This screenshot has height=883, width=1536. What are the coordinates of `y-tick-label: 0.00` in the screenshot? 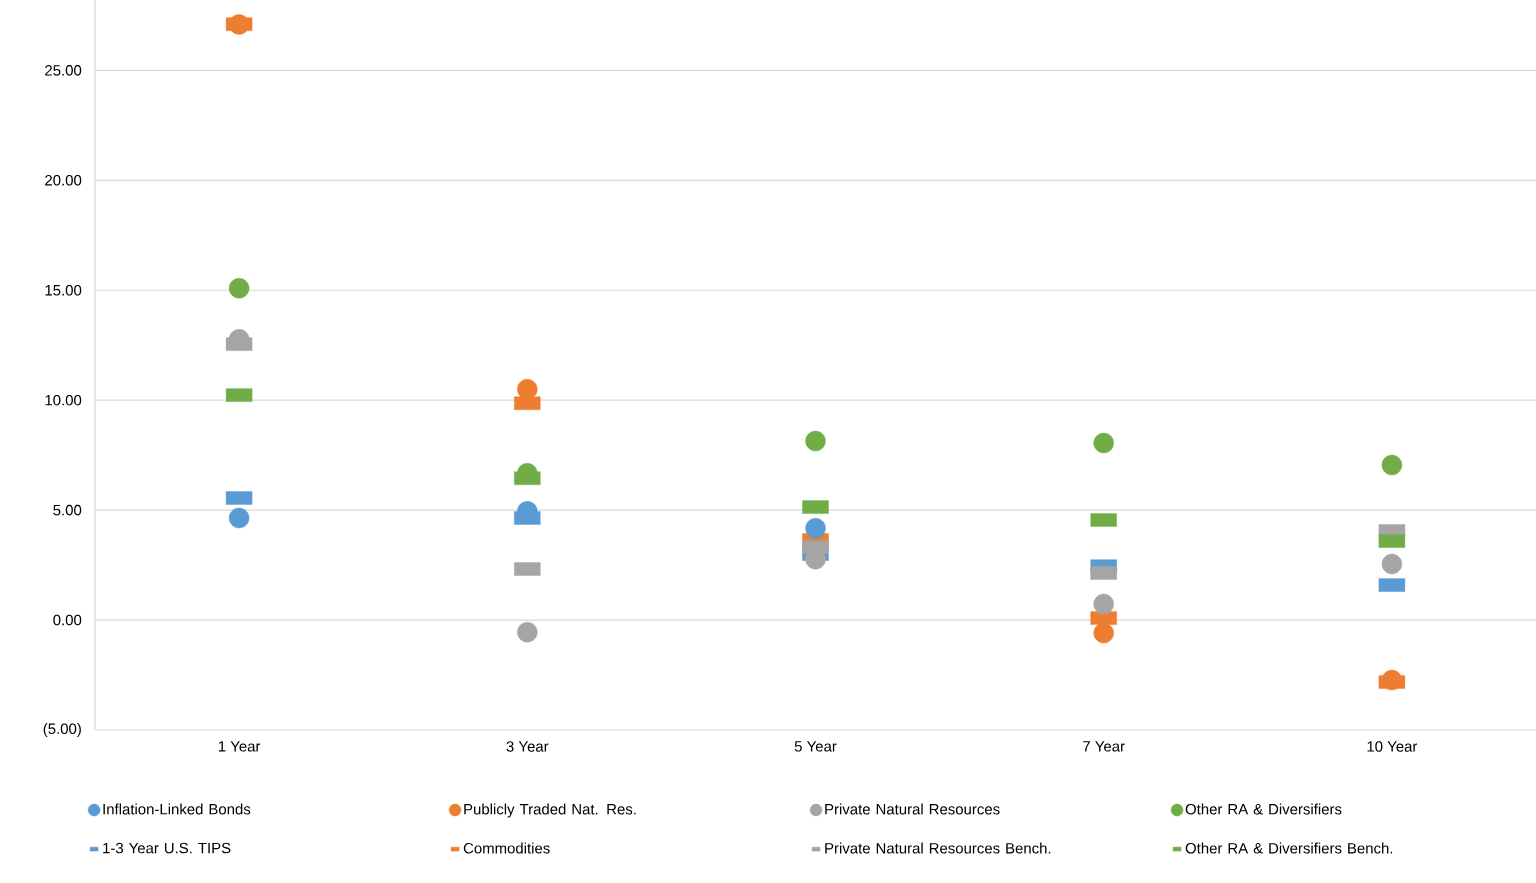 It's located at (67, 620).